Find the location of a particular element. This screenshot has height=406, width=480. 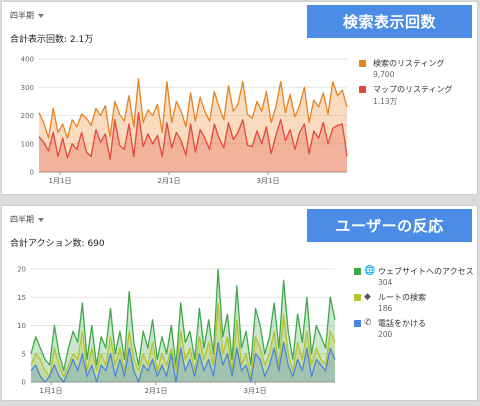

legend-label: ルートの検索 is located at coordinates (402, 297).